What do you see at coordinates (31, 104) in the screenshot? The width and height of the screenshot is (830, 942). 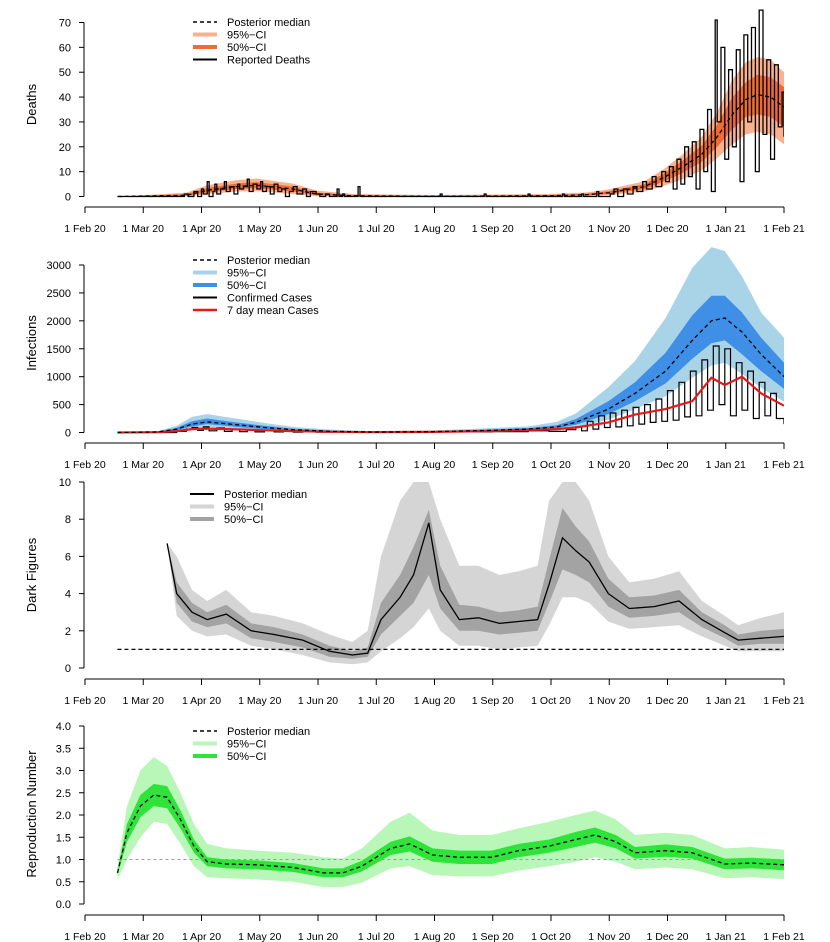 I see `deaths-y-axis-label: Deaths` at bounding box center [31, 104].